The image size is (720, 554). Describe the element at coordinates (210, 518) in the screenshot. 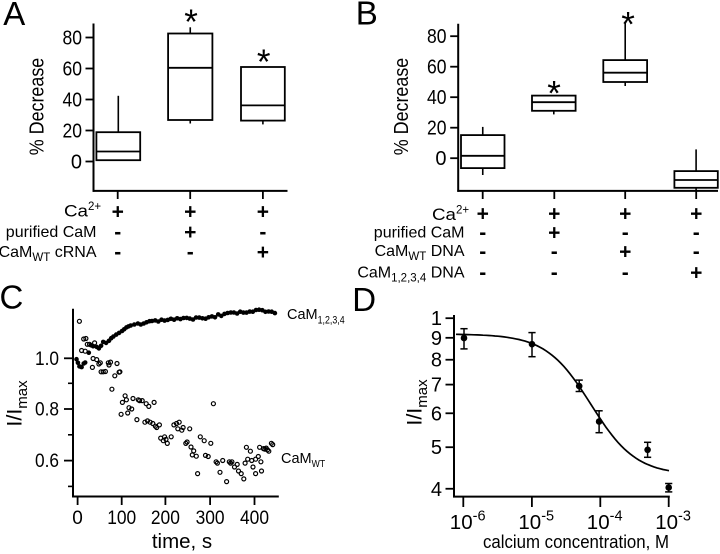

I see `svg-text: 300` at that location.